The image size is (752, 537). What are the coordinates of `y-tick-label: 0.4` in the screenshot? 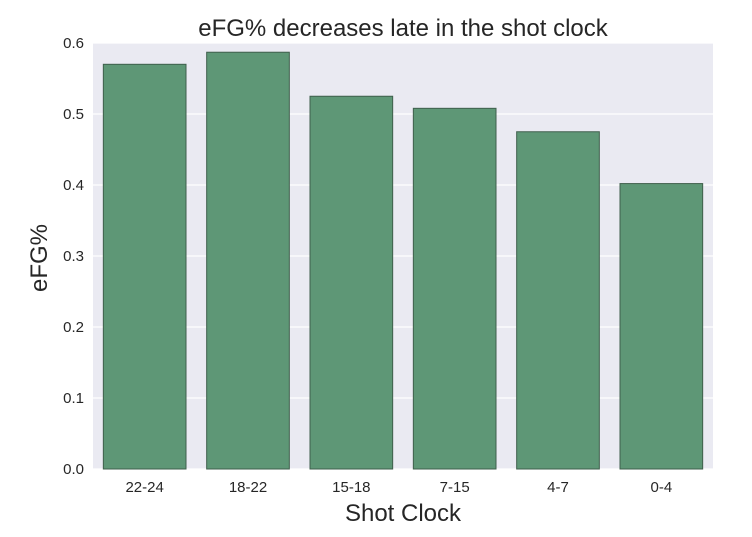 It's located at (73, 185).